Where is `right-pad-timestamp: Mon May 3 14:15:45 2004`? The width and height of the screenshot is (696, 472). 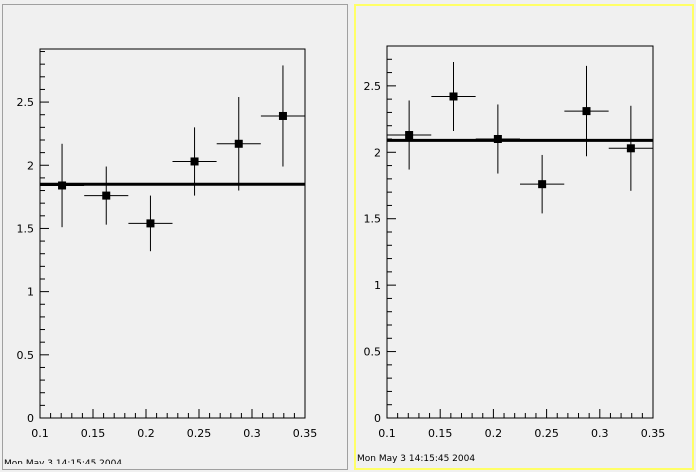 right-pad-timestamp: Mon May 3 14:15:45 2004 is located at coordinates (416, 459).